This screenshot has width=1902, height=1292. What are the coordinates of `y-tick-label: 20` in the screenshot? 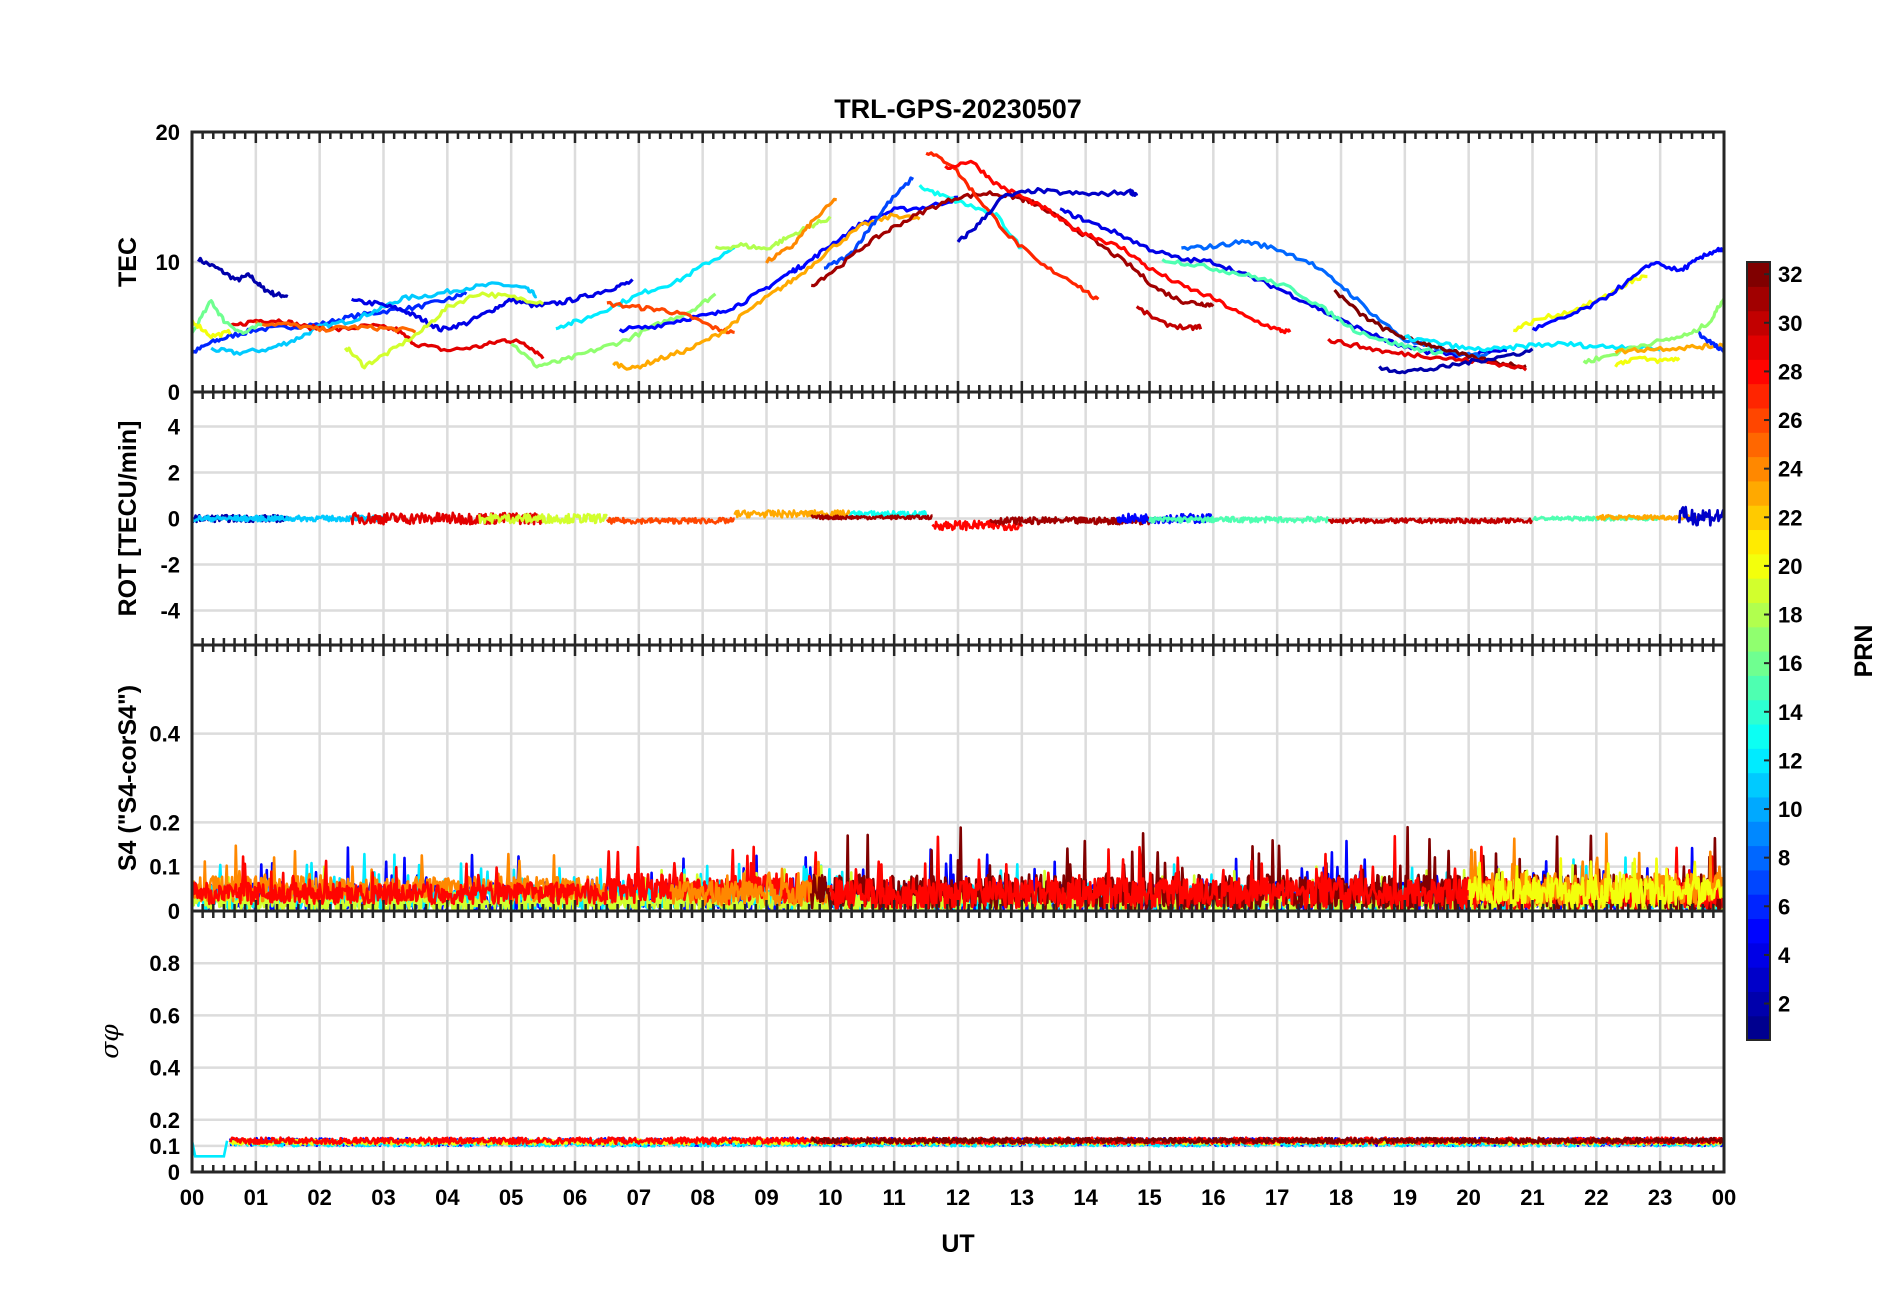 It's located at (168, 132).